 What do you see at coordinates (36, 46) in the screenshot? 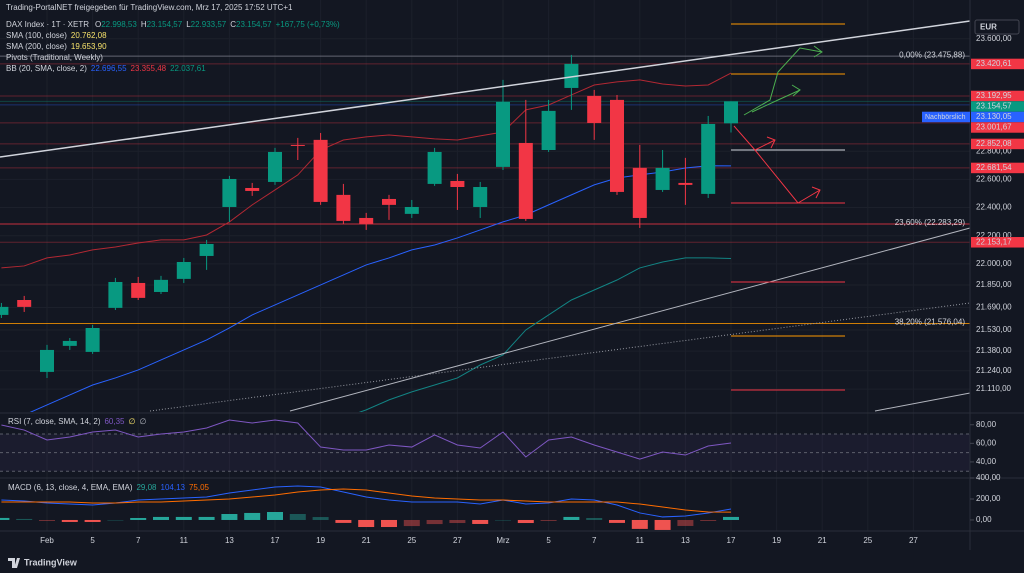
I see `indicator-name: SMA (200, close)` at bounding box center [36, 46].